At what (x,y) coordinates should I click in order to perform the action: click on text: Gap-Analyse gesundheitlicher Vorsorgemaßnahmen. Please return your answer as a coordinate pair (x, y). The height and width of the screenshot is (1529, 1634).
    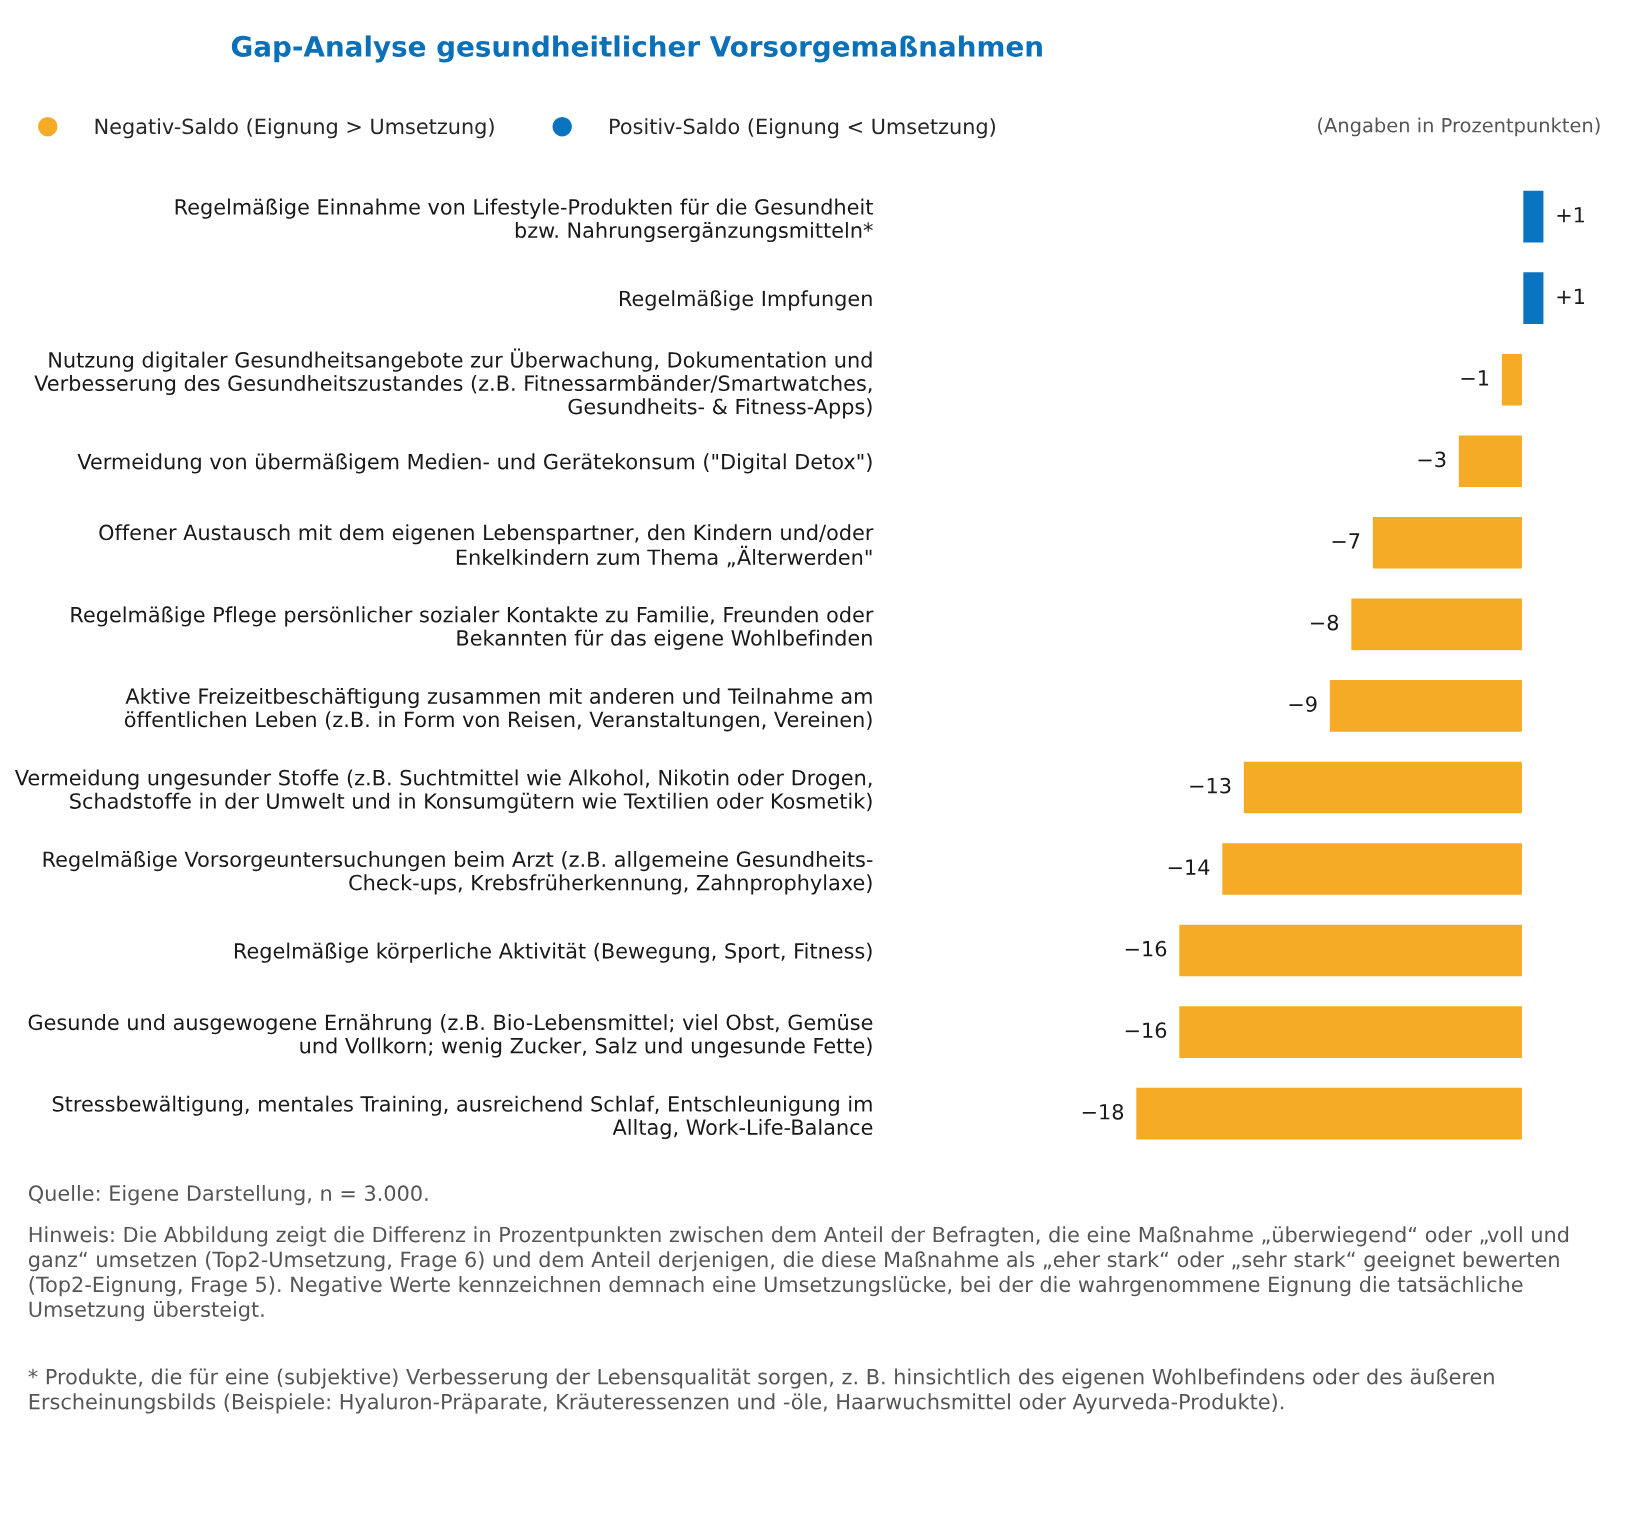
    Looking at the image, I should click on (636, 49).